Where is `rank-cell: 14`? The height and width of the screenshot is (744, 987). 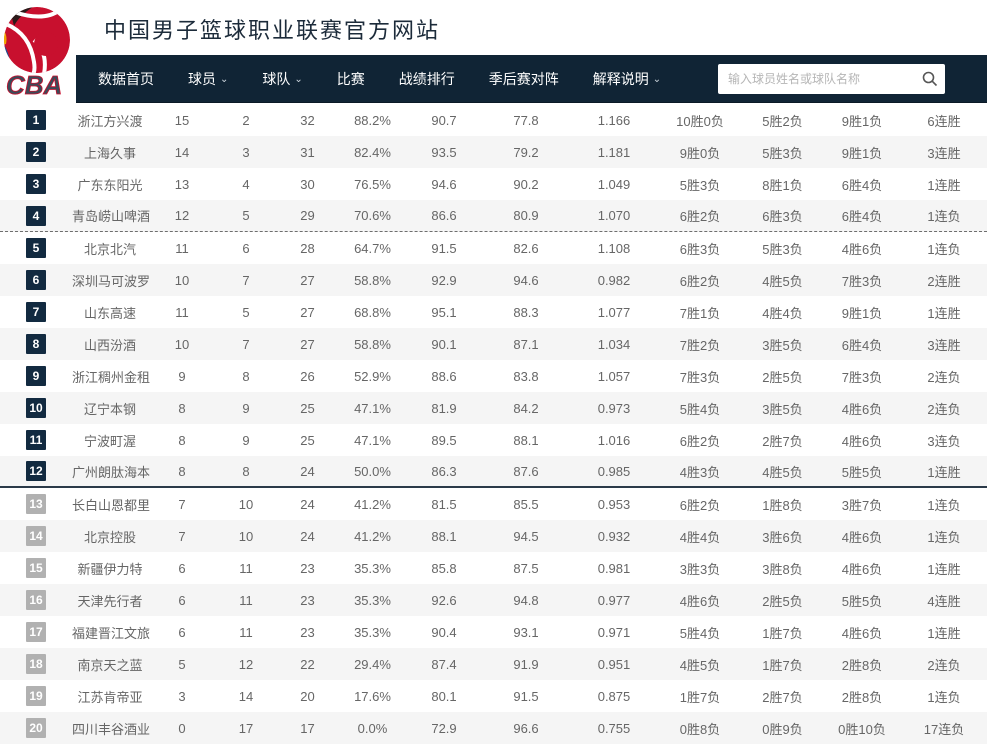
rank-cell: 14 is located at coordinates (36, 536).